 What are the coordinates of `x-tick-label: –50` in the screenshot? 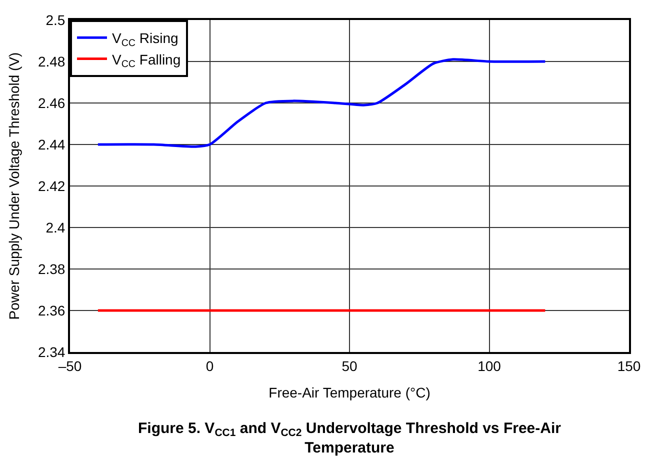 It's located at (70, 366).